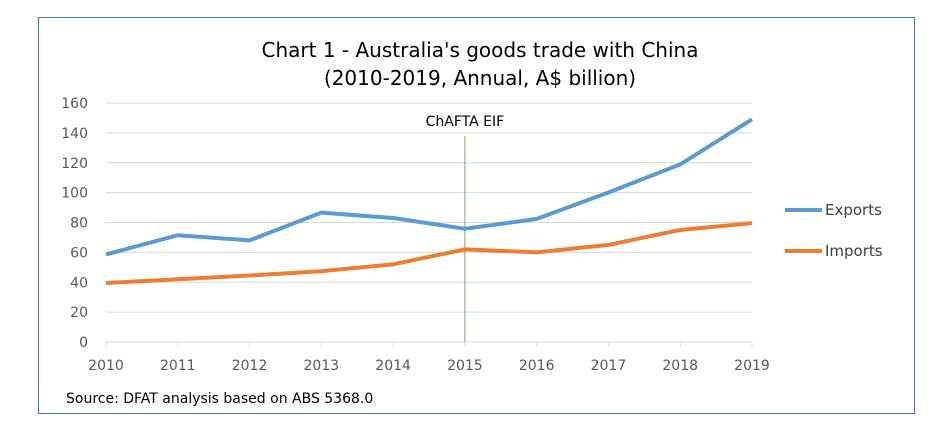 This screenshot has height=428, width=936. Describe the element at coordinates (537, 366) in the screenshot. I see `x-tick-label: 2016` at that location.